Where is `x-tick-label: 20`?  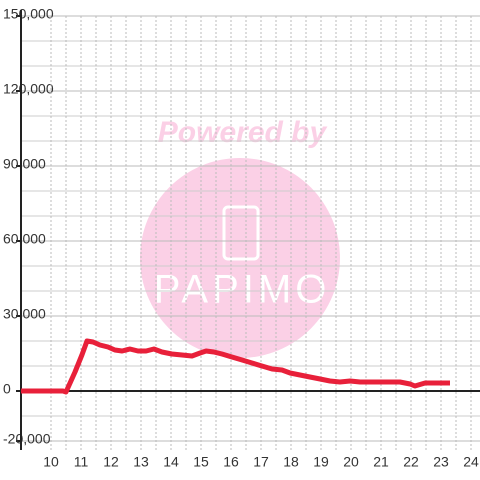 x-tick-label: 20 is located at coordinates (351, 462).